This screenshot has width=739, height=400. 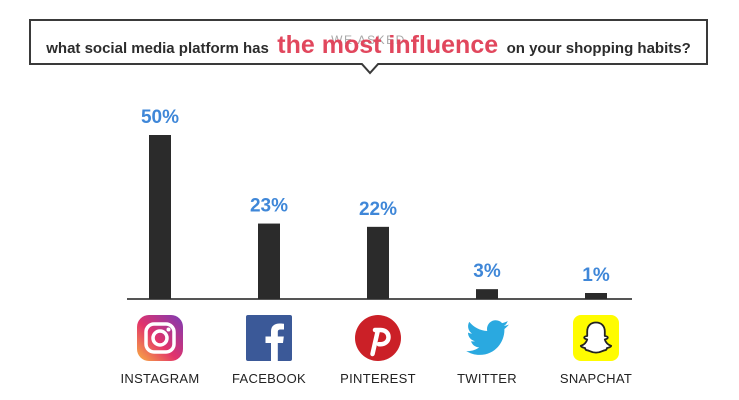 I want to click on bar-facebook, so click(x=269, y=261).